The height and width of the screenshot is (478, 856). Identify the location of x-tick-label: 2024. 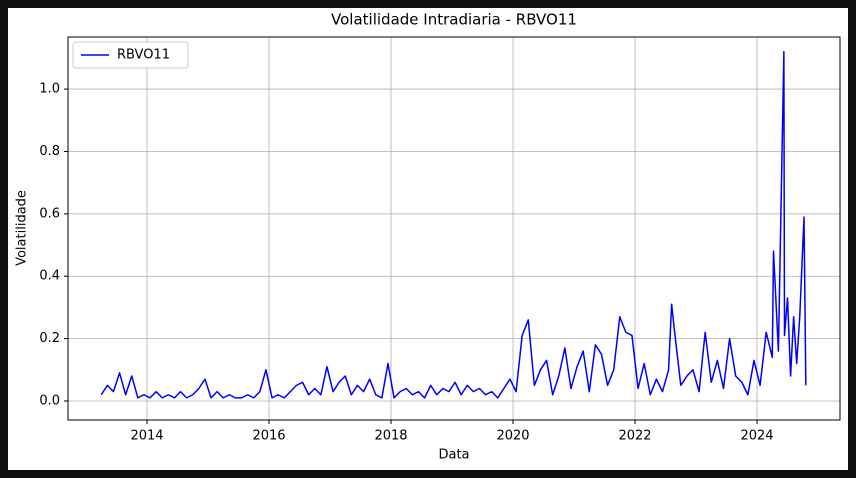
(756, 436).